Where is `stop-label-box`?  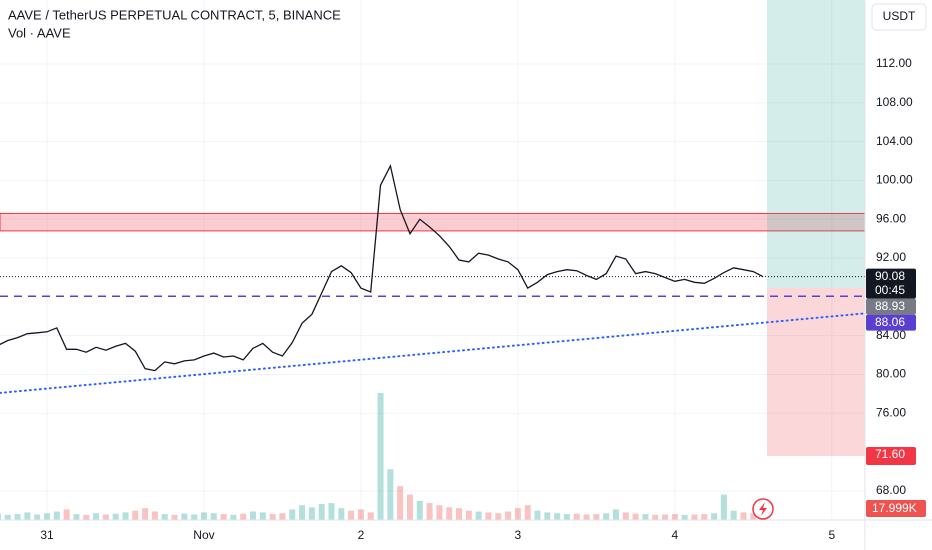 stop-label-box is located at coordinates (891, 455).